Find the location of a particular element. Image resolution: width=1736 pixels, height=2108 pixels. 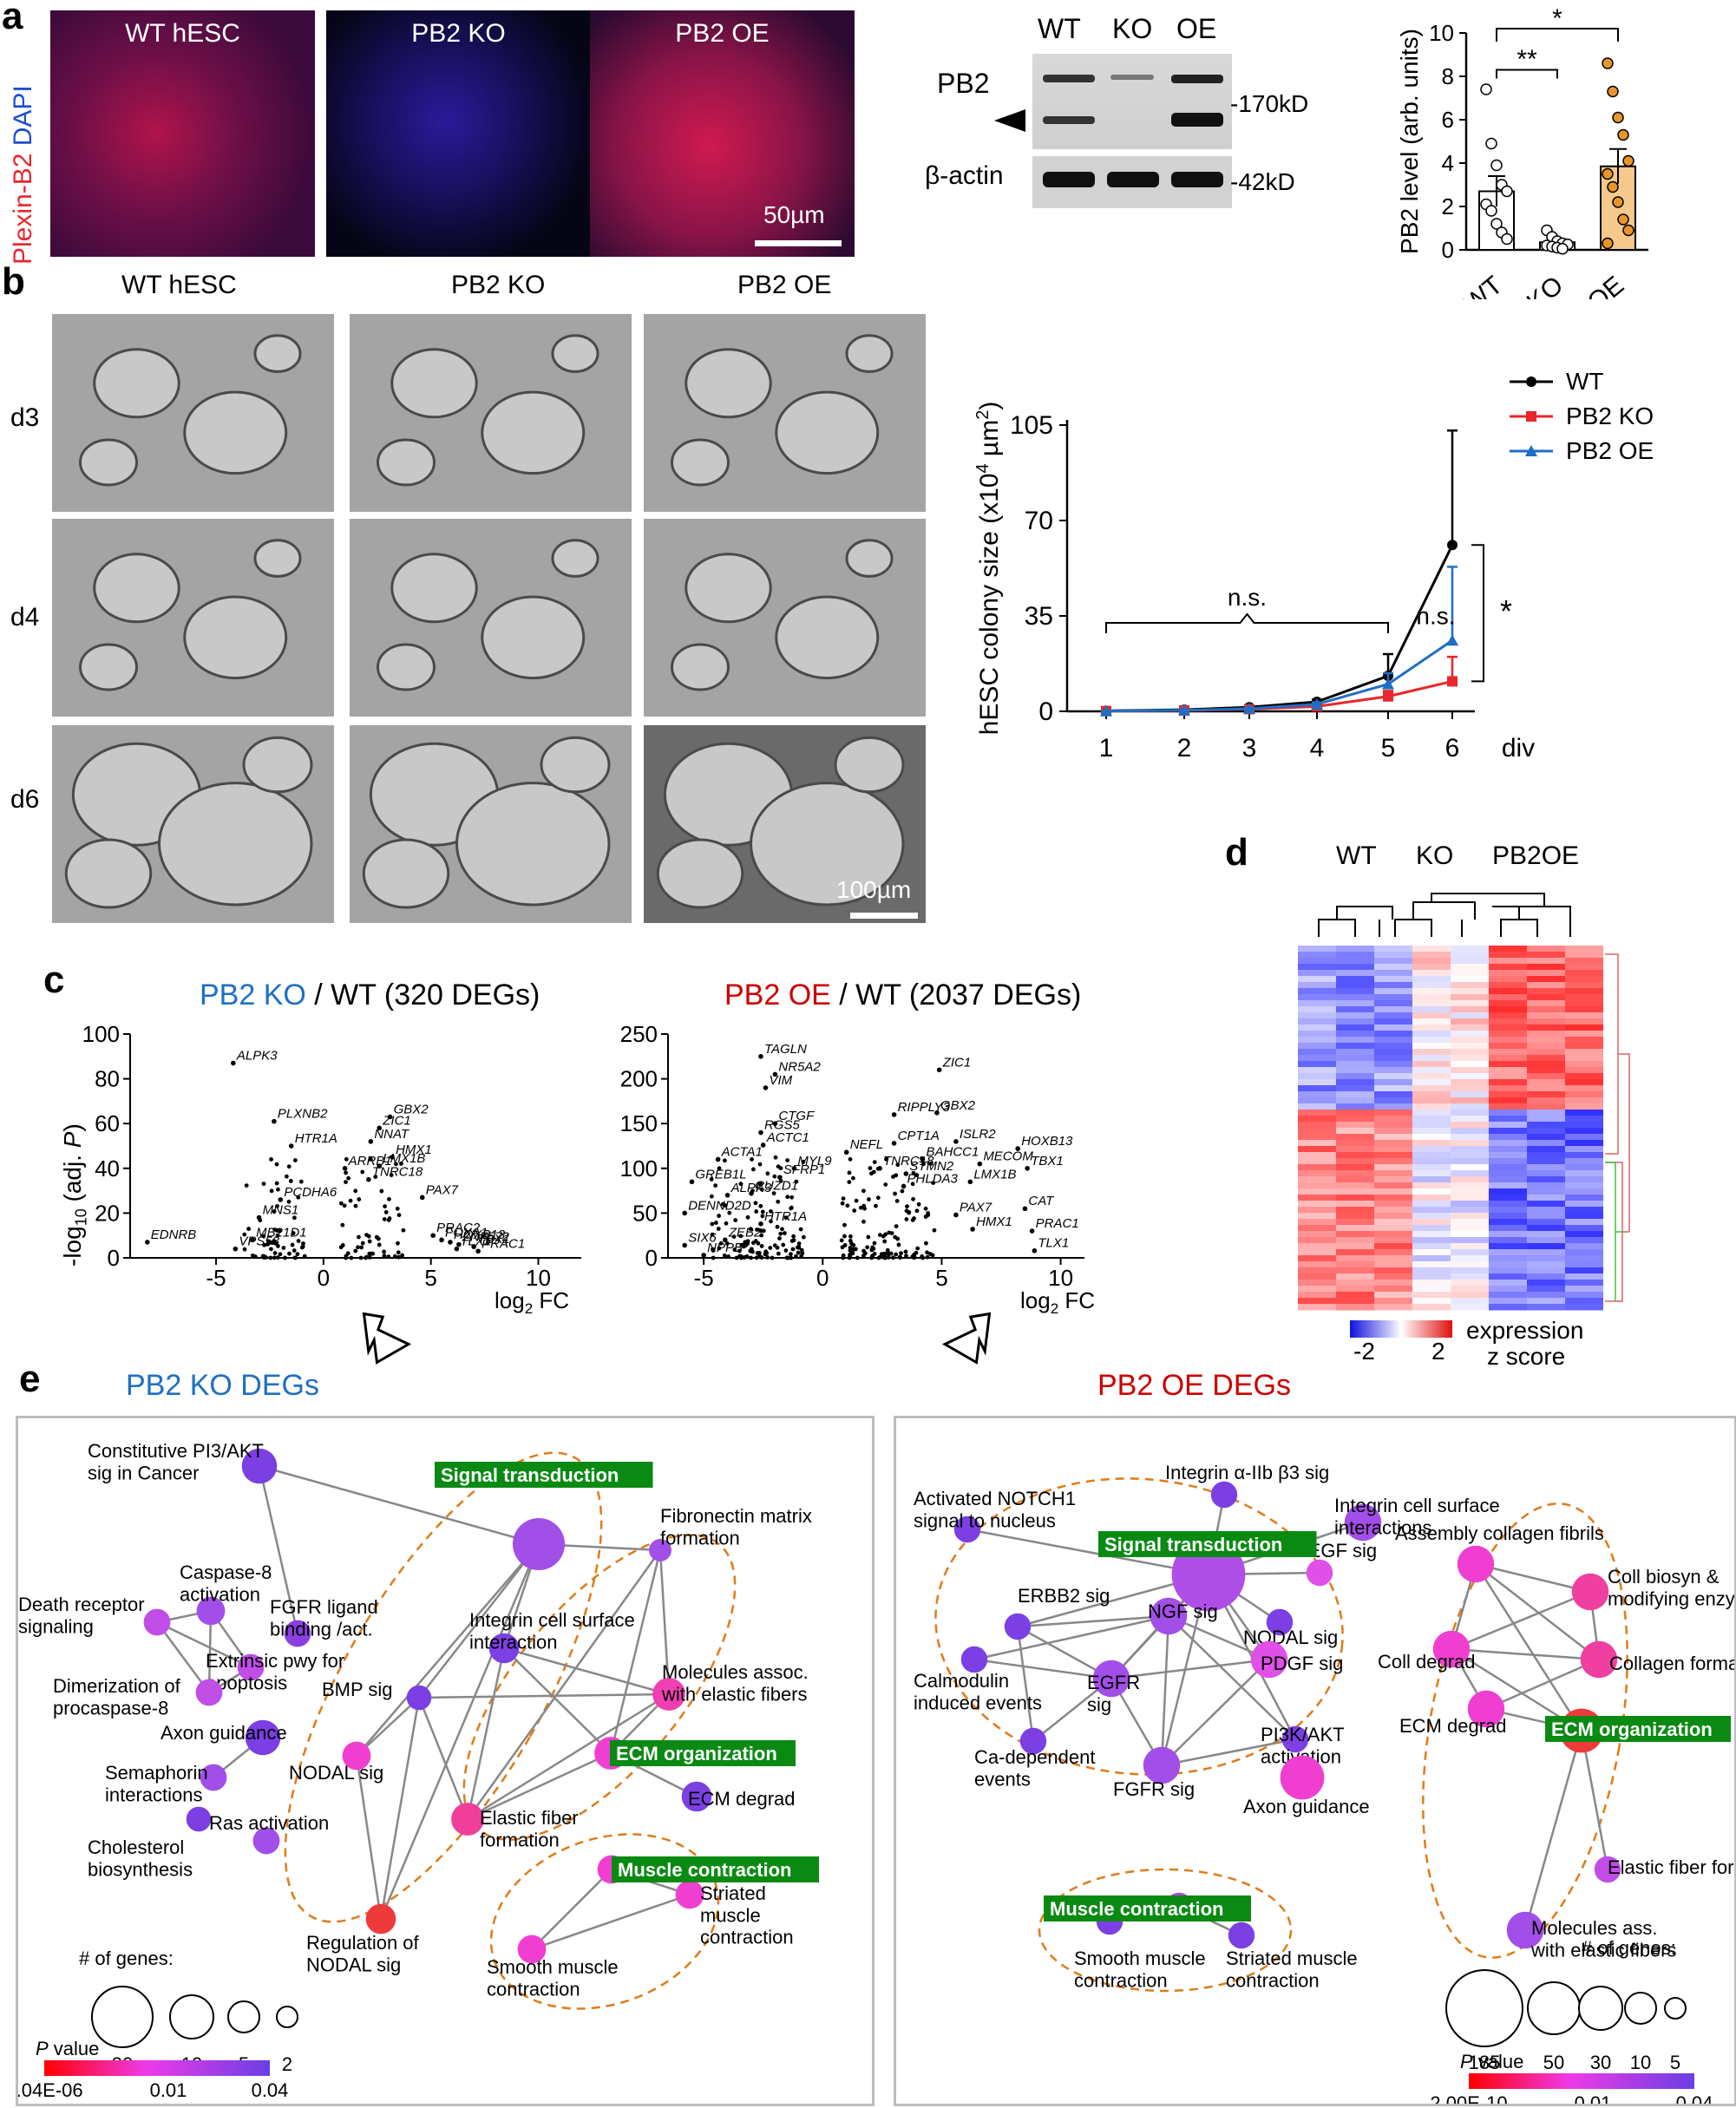

gene-point-HMX1 is located at coordinates (393, 1158).